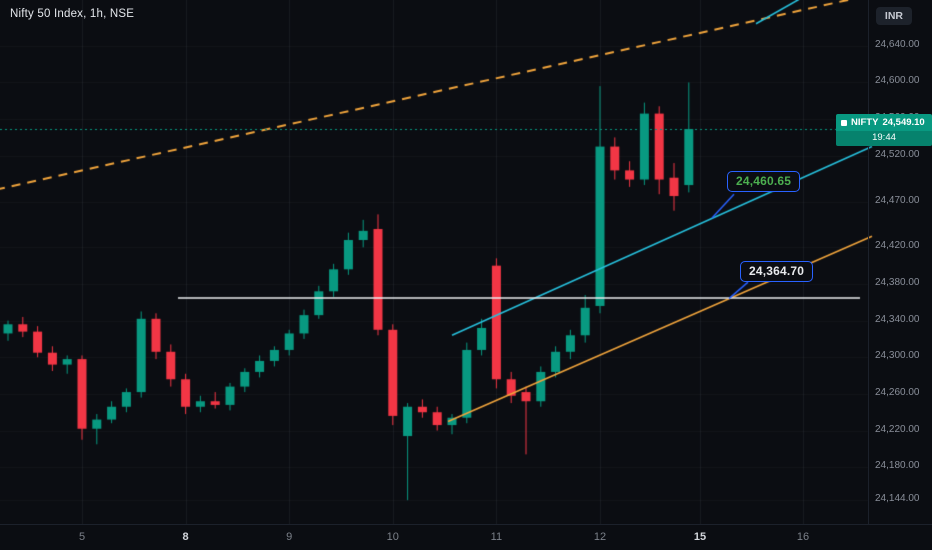 The height and width of the screenshot is (550, 932). I want to click on time-axis-label: 16, so click(803, 537).